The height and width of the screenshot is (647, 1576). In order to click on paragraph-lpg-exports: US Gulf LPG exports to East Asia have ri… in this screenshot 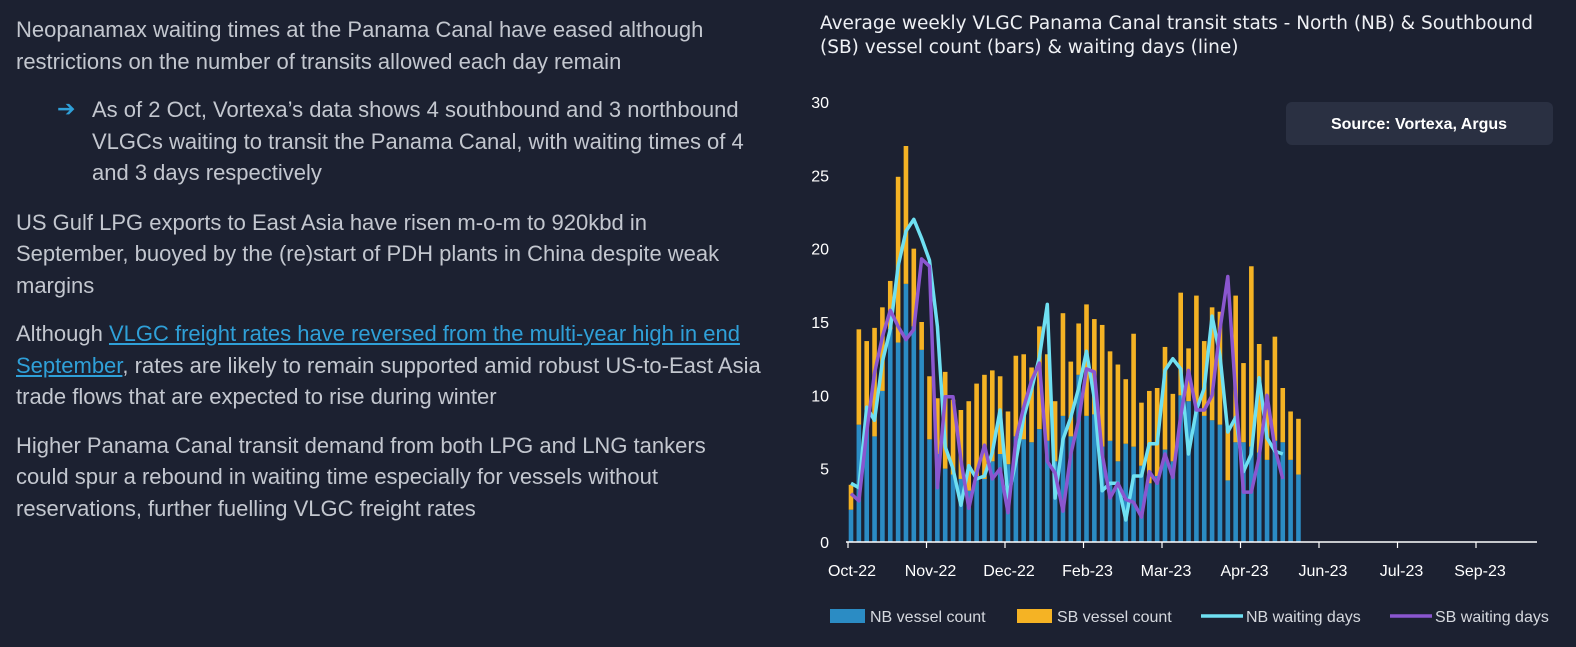, I will do `click(368, 253)`.